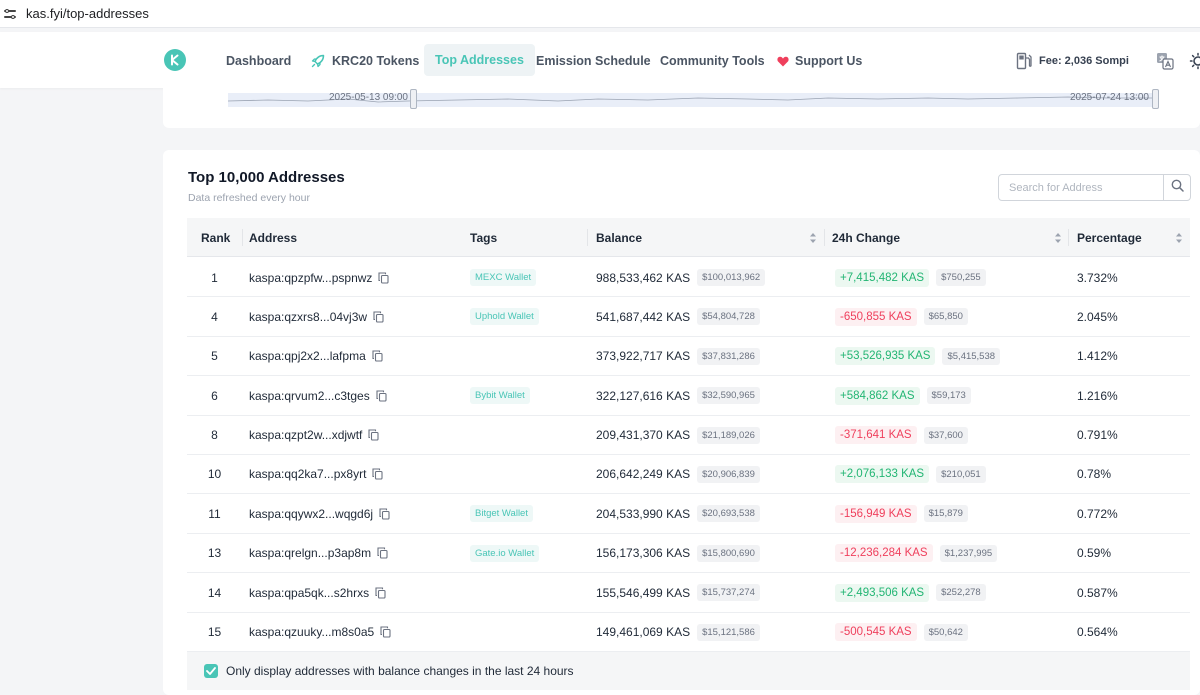  I want to click on tag-cell: MEXC Wallet, so click(503, 277).